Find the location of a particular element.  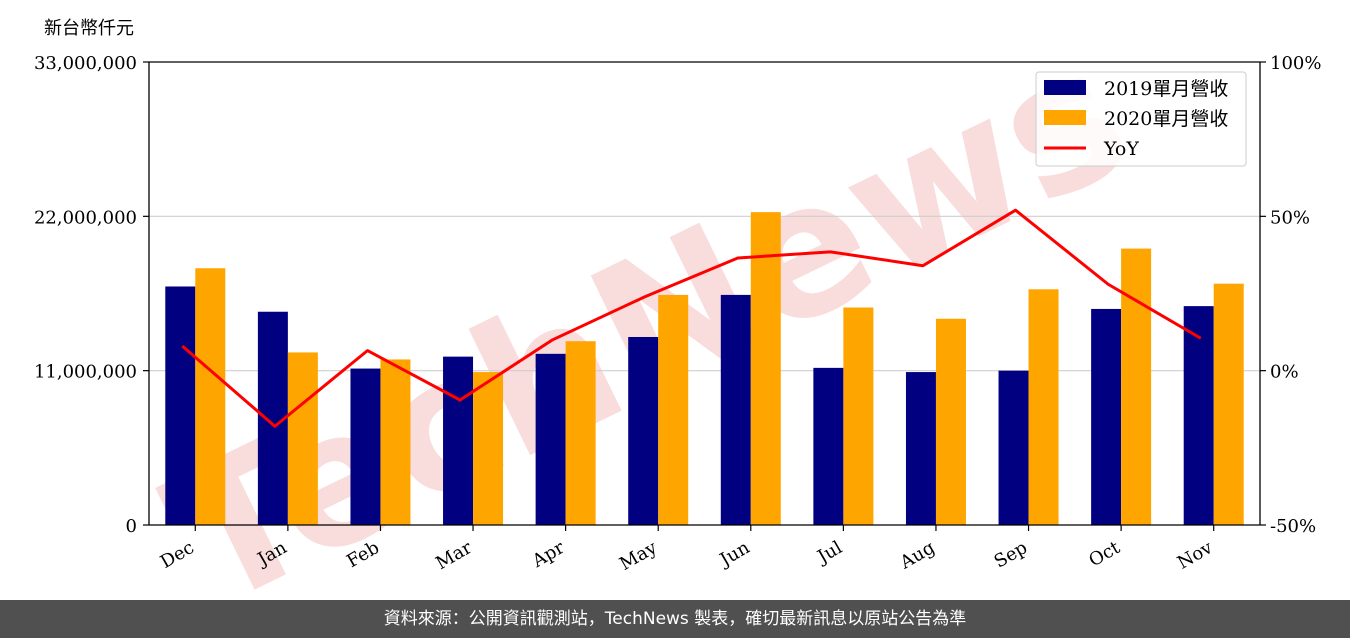

bar-2019-nov is located at coordinates (1198, 415).